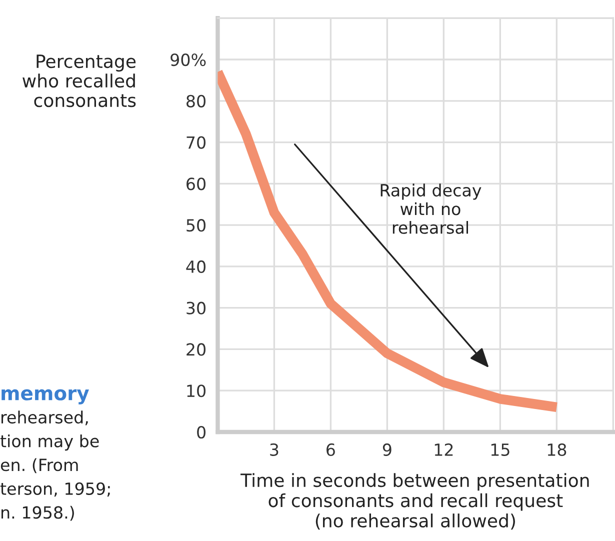 The width and height of the screenshot is (615, 541). What do you see at coordinates (557, 449) in the screenshot?
I see `x-tick-label: 18` at bounding box center [557, 449].